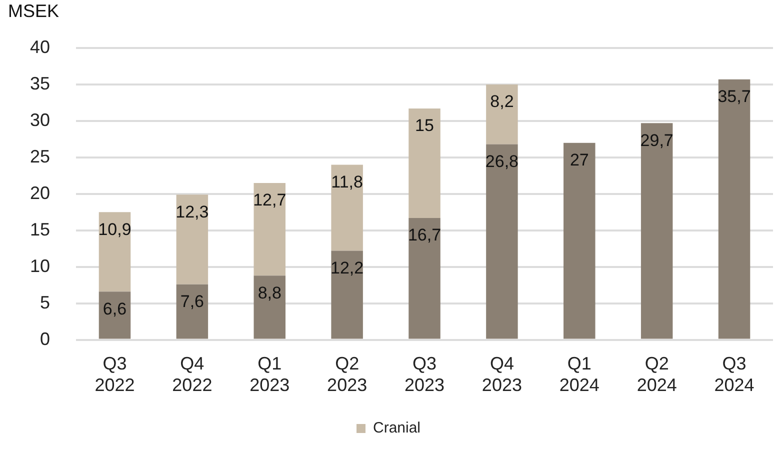  Describe the element at coordinates (40, 120) in the screenshot. I see `y-tick-label: 30` at that location.